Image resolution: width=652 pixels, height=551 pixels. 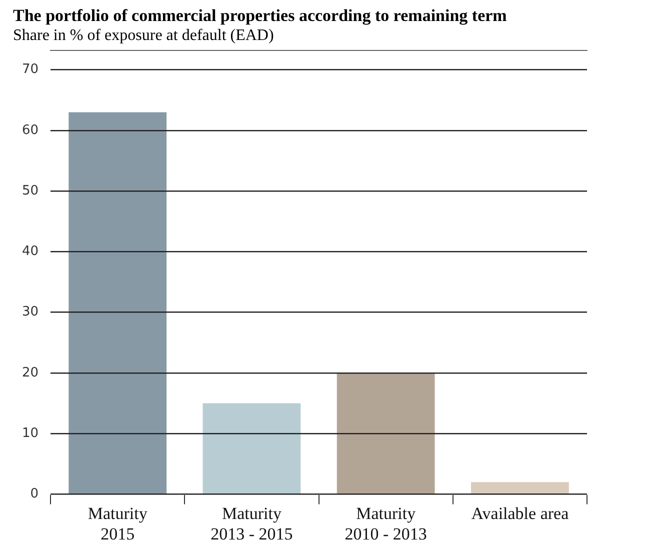 What do you see at coordinates (30, 190) in the screenshot?
I see `y-tick-label: 50` at bounding box center [30, 190].